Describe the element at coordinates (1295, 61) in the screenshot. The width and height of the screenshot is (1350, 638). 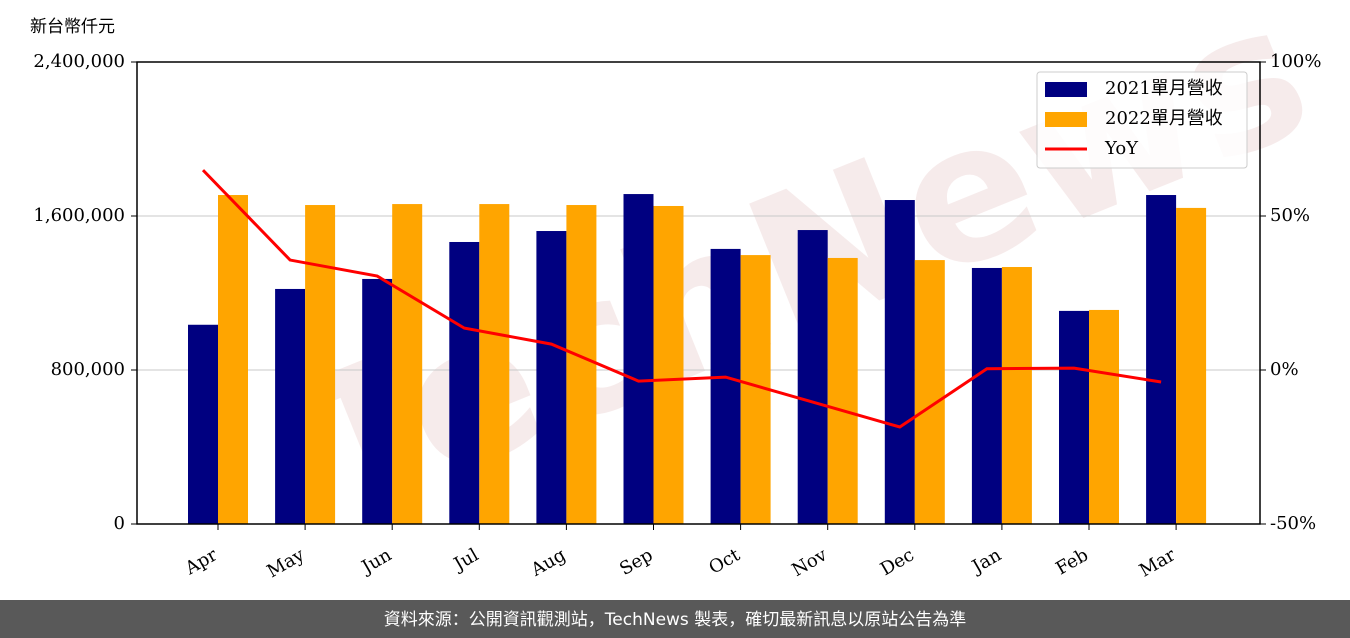
I see `y2-tick-label: 100%` at that location.